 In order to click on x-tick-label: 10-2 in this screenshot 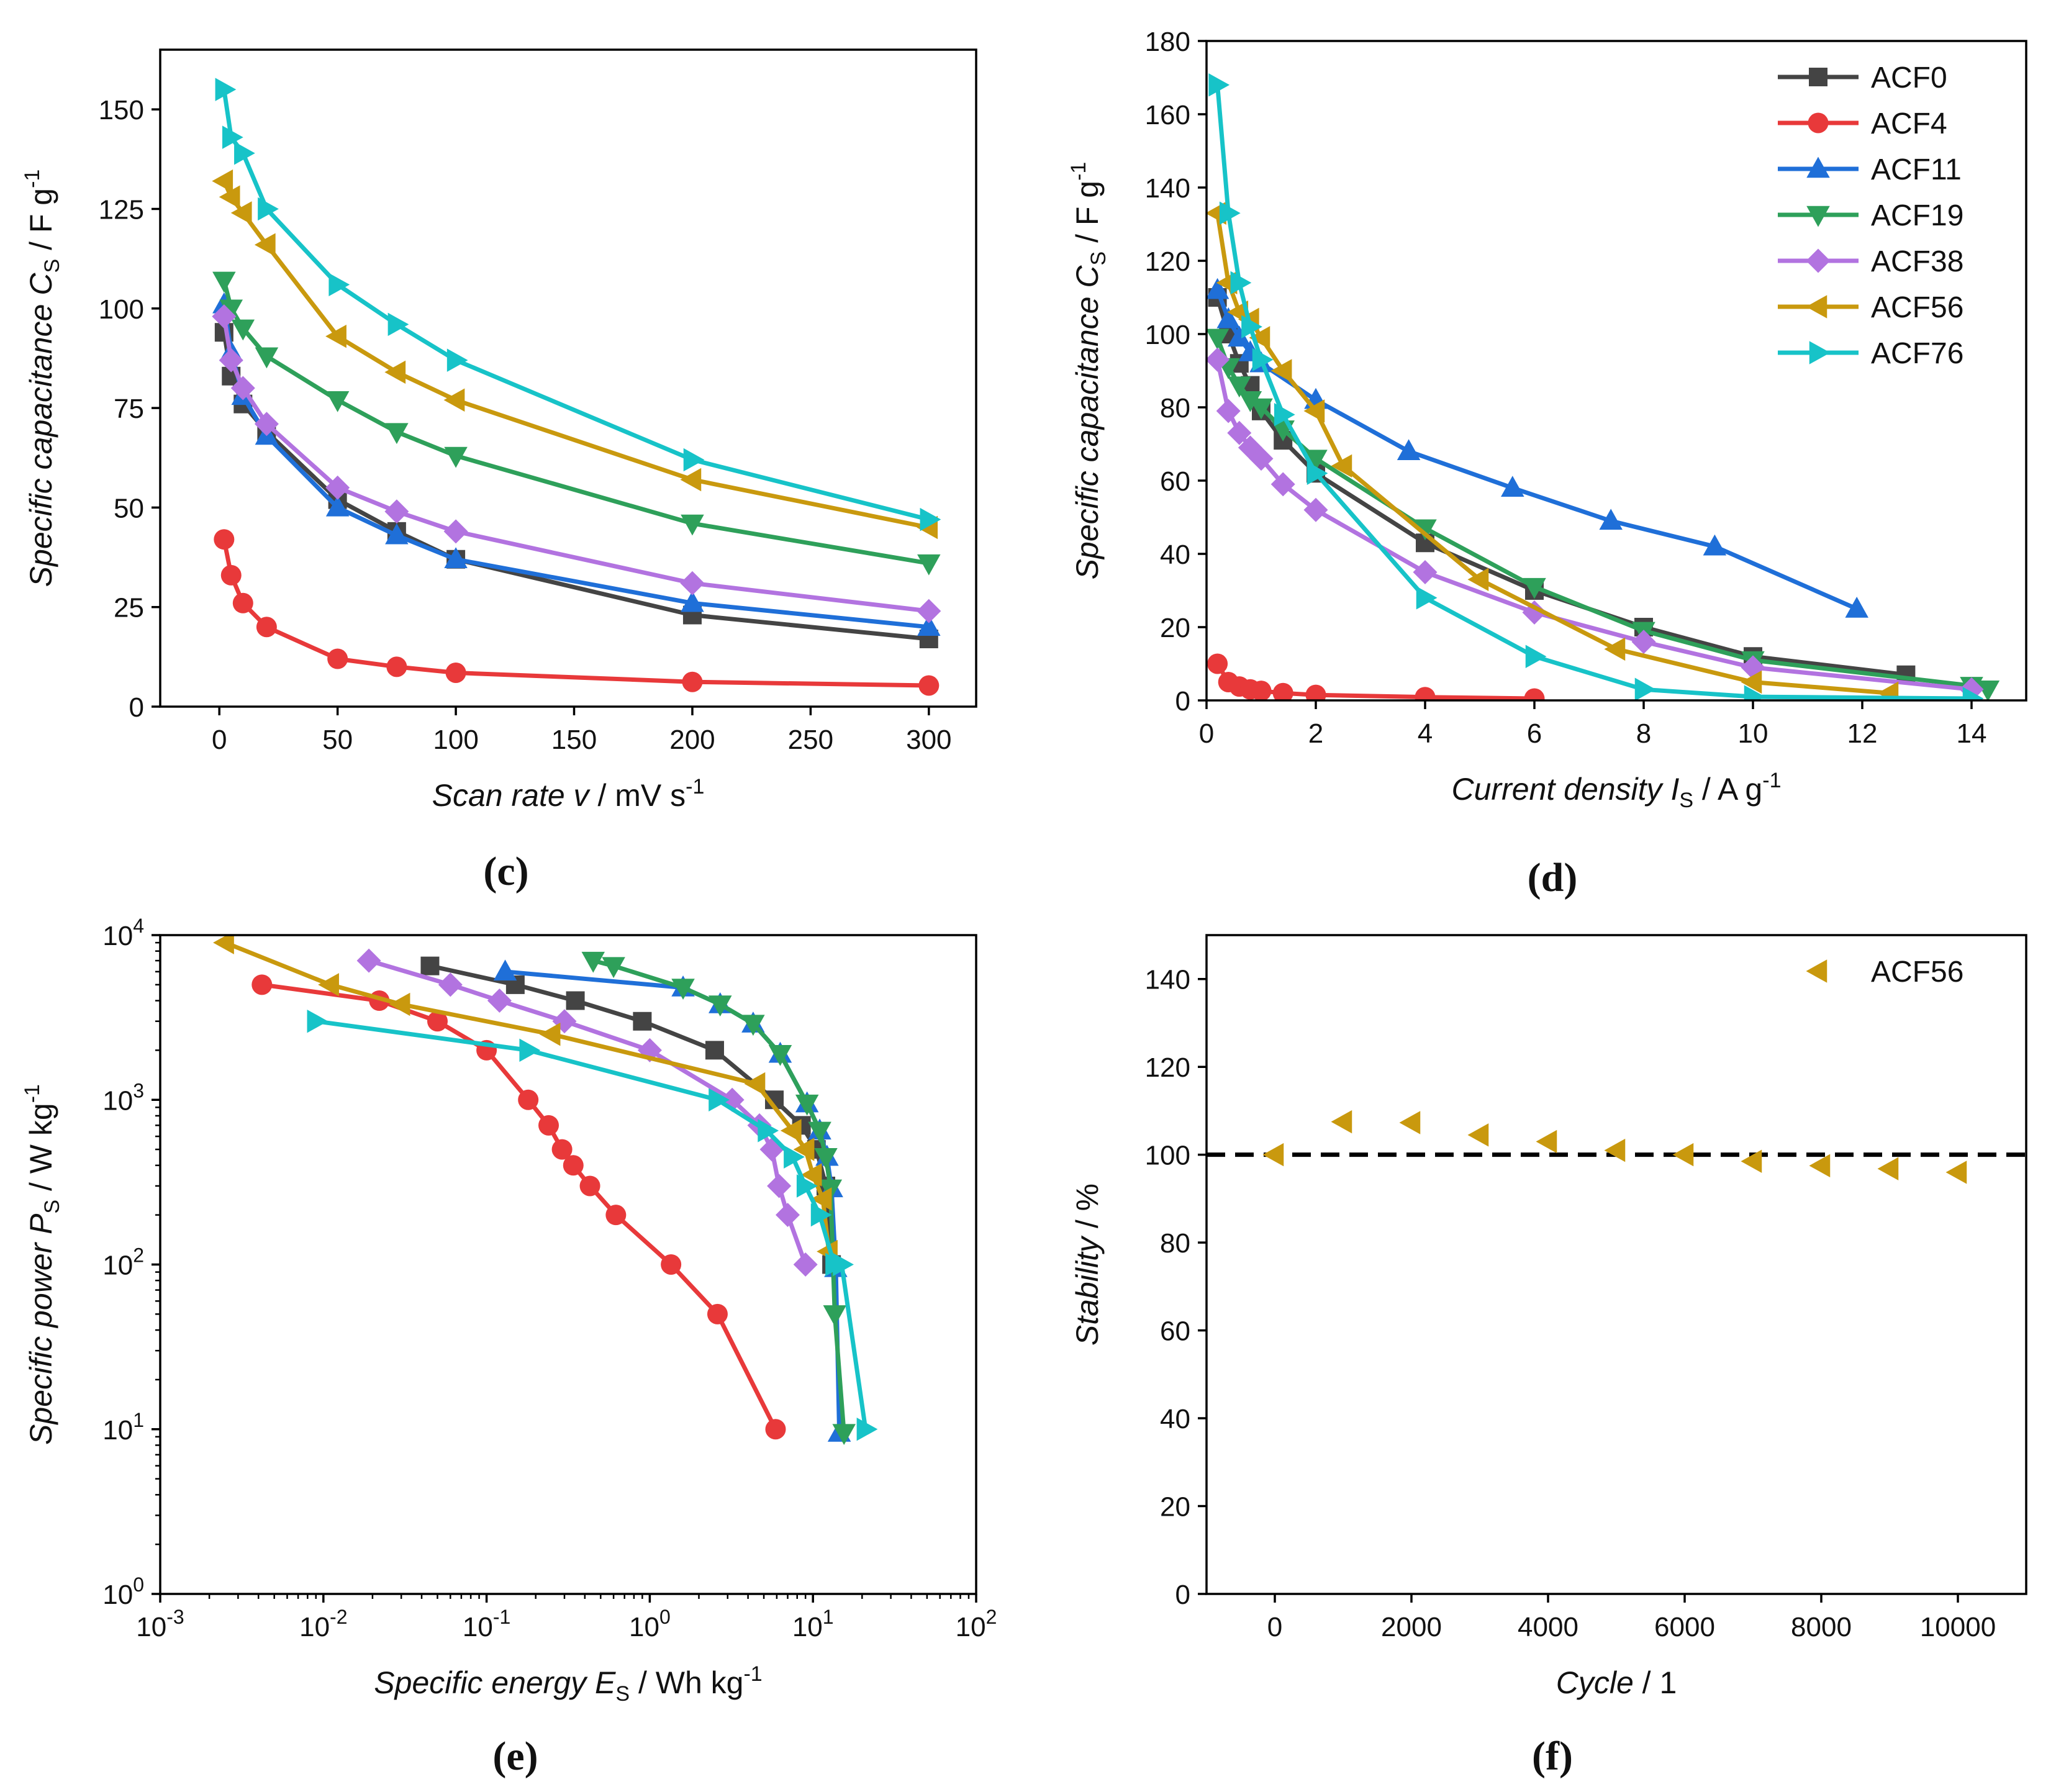, I will do `click(323, 1624)`.